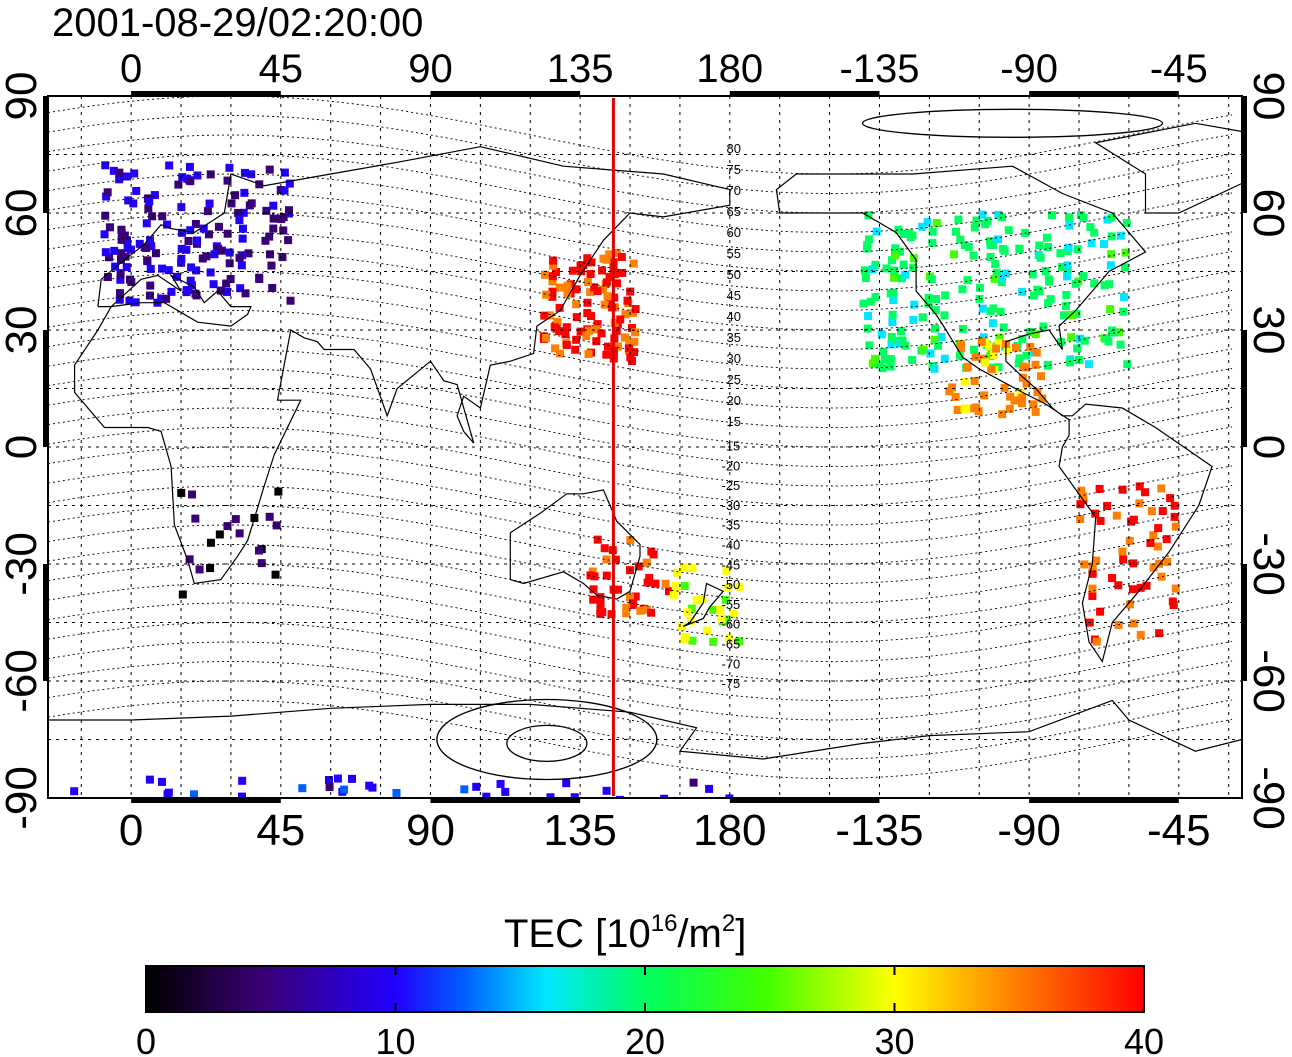 The height and width of the screenshot is (1057, 1292). I want to click on right-lat-tick-label: -30, so click(1268, 564).